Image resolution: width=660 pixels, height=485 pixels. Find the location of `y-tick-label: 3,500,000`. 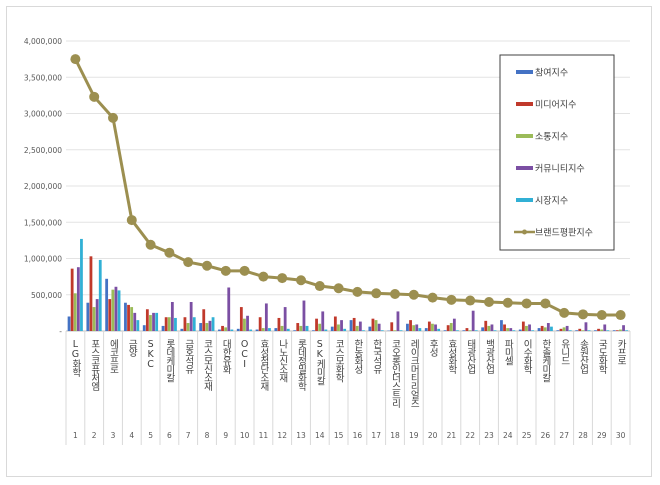

y-tick-label: 3,500,000 is located at coordinates (43, 77).